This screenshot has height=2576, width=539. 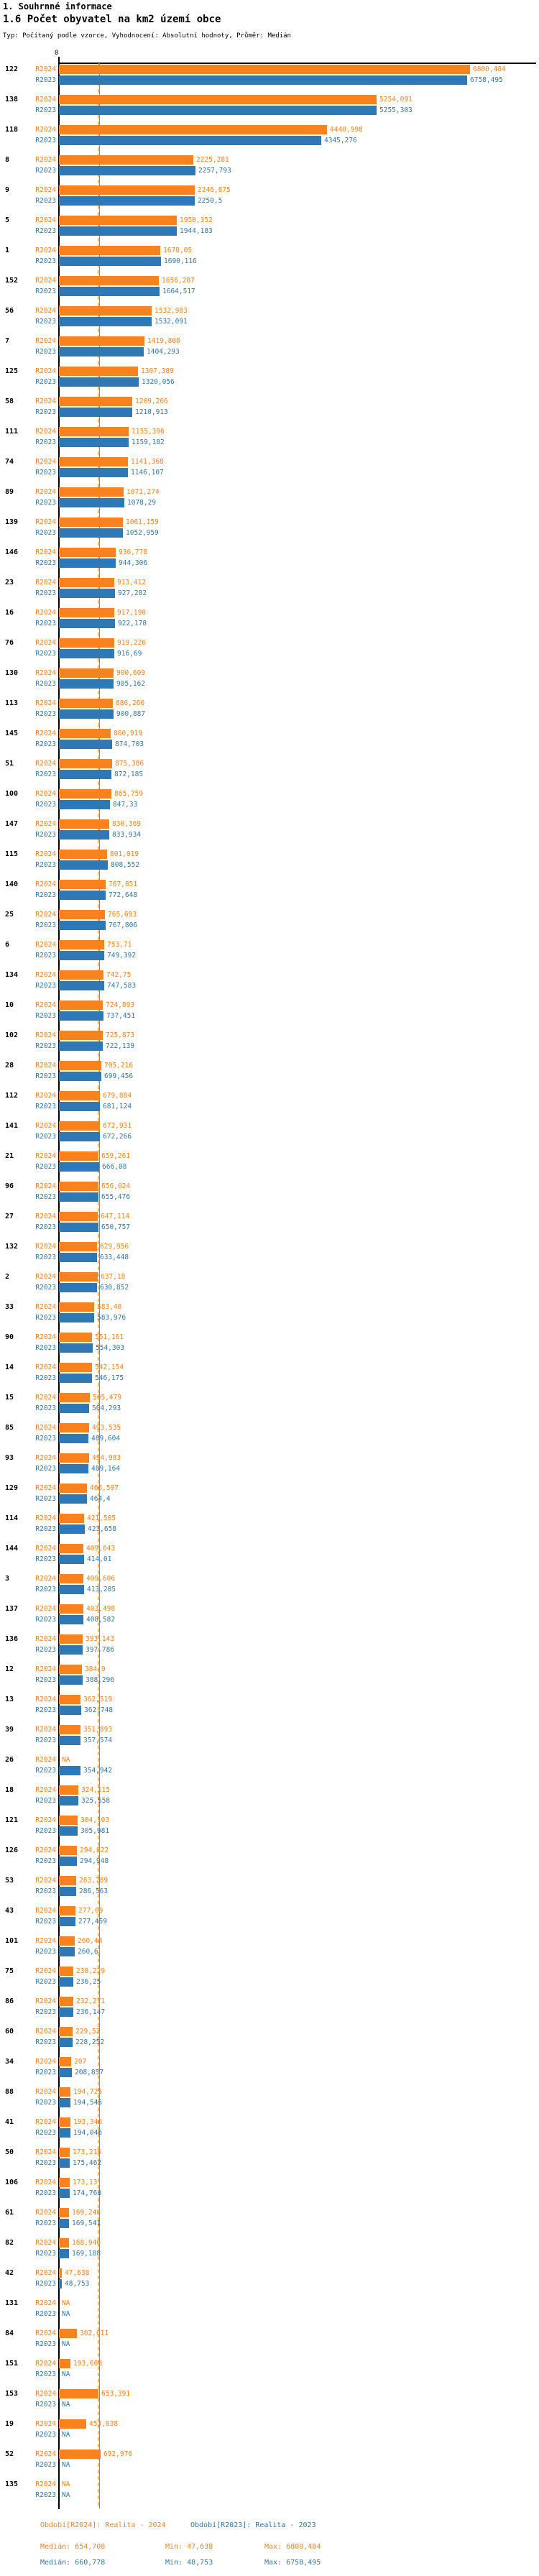 I want to click on value-label-r2024: 742,75, so click(x=119, y=975).